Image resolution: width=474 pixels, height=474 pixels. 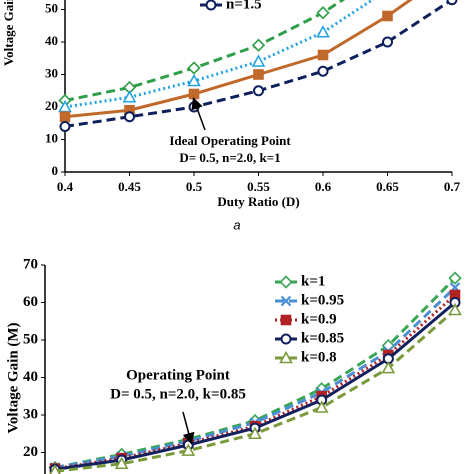 I want to click on x-tick-label: 0.4, so click(x=65, y=186).